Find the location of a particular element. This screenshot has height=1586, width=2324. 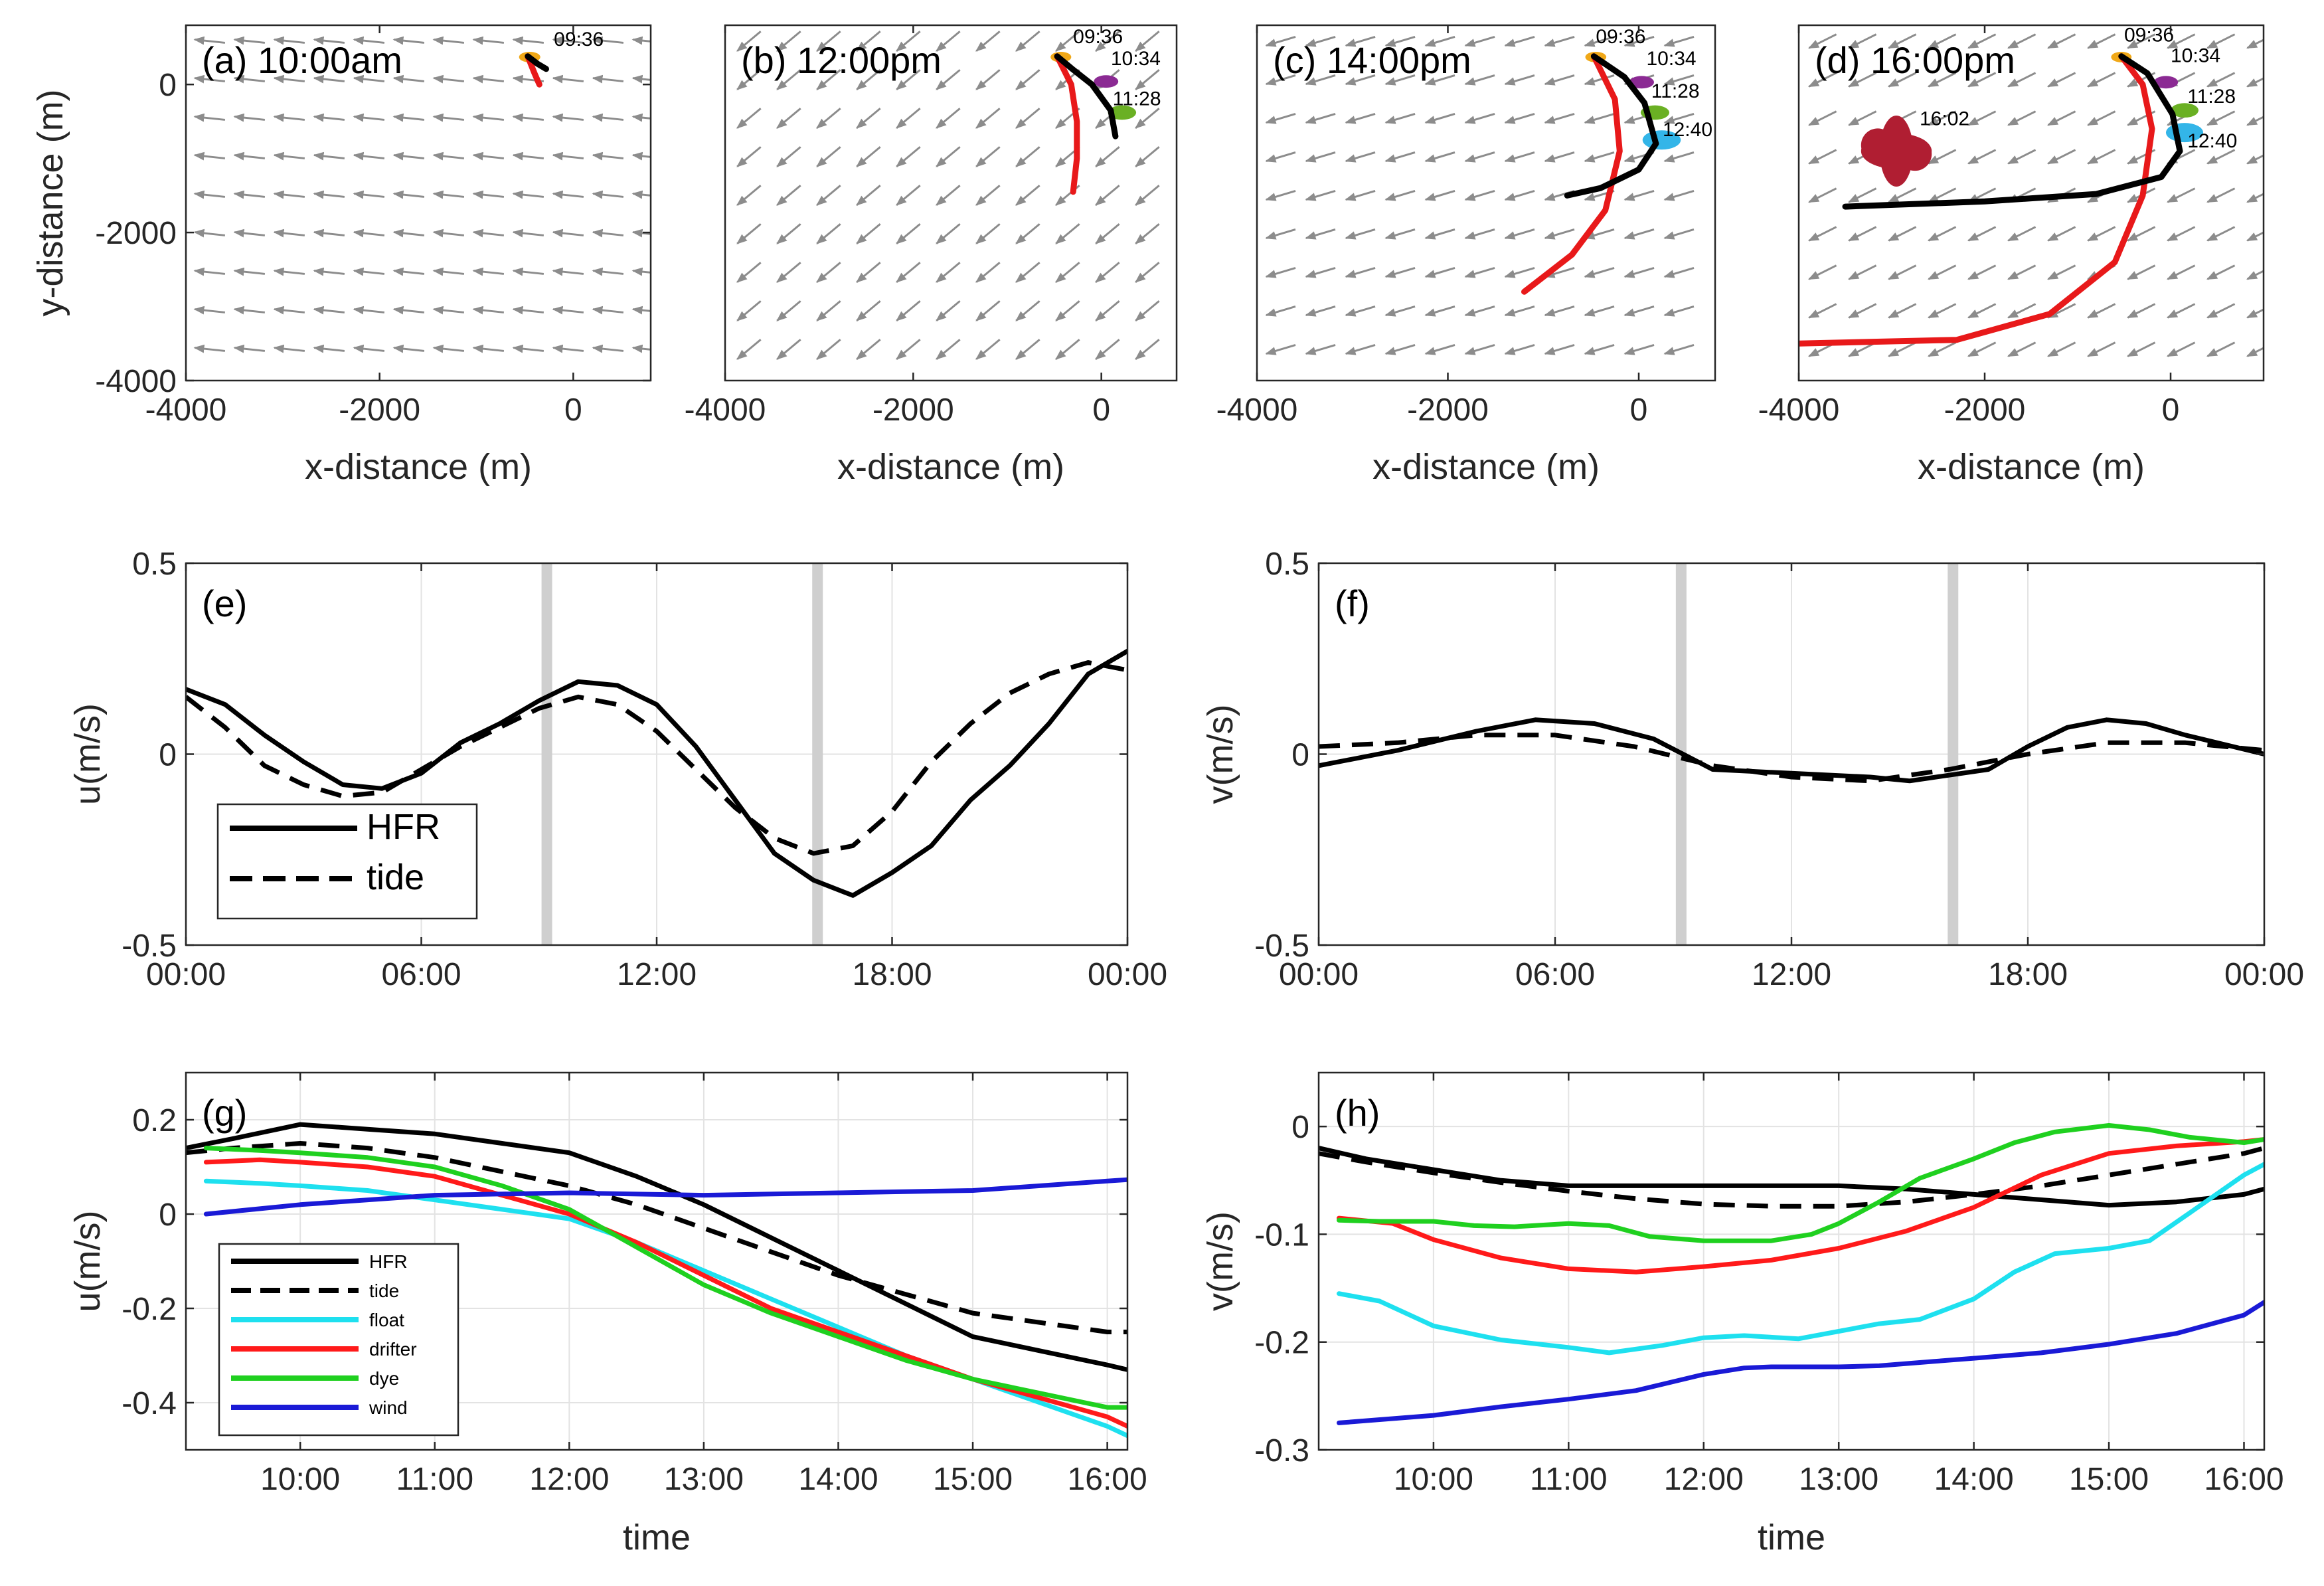

y-axis-label: u(m/s) is located at coordinates (88, 1261).